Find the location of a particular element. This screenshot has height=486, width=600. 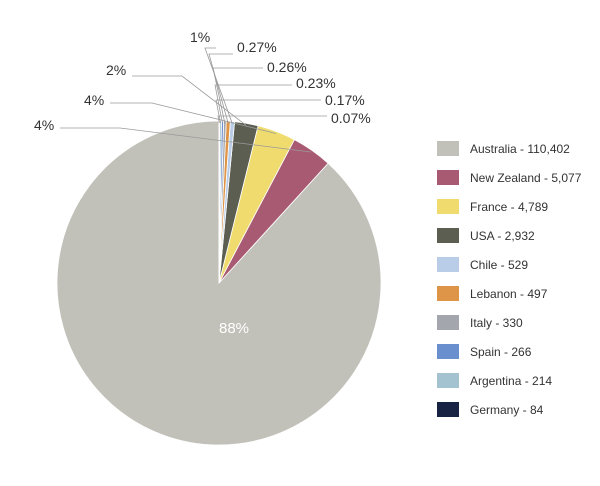

percent-label-spain: 0.23% is located at coordinates (316, 83).